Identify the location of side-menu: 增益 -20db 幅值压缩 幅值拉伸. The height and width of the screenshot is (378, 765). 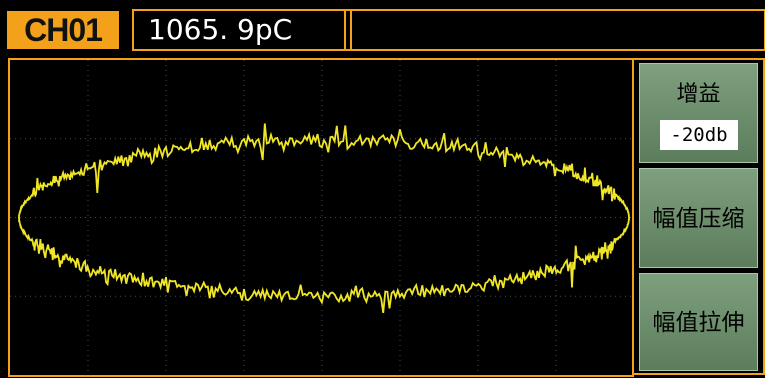
(698, 216).